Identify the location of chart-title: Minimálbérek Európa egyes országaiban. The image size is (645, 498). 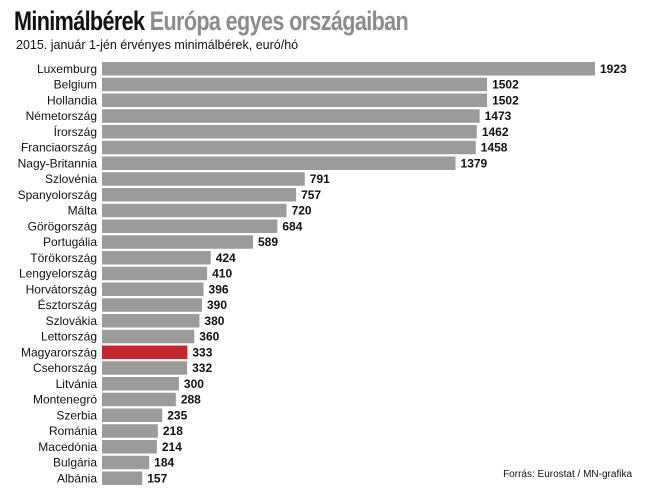
(211, 21).